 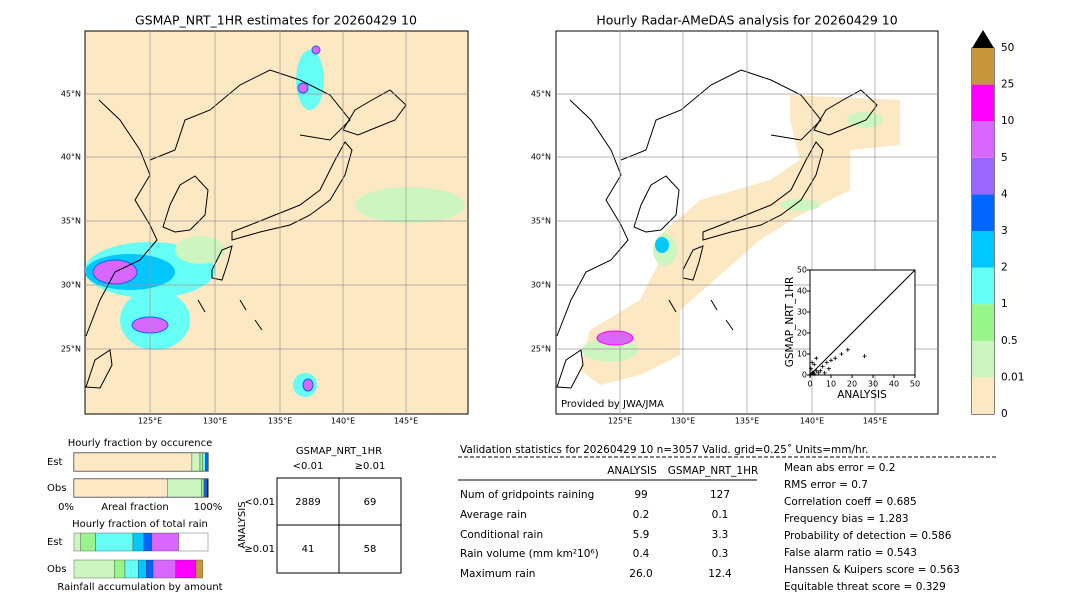 I want to click on scatter-ylabel: GSMAP_NRT_1HR, so click(x=790, y=322).